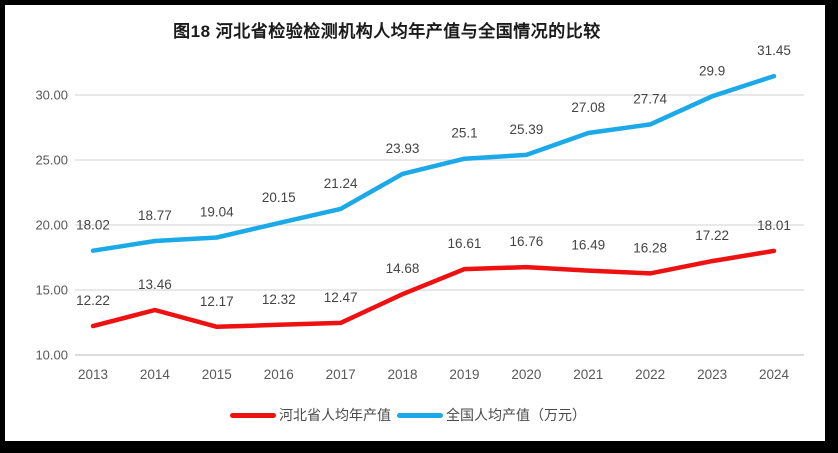 This screenshot has height=453, width=838. I want to click on y-tick-label: 30.00, so click(51, 95).